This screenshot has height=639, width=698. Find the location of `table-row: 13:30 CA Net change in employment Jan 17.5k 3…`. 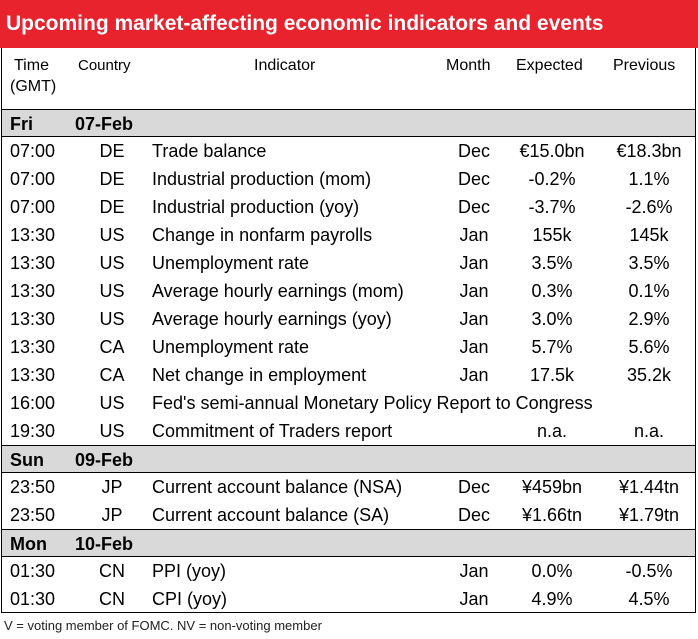

table-row: 13:30 CA Net change in employment Jan 17.5k 3… is located at coordinates (348, 375).